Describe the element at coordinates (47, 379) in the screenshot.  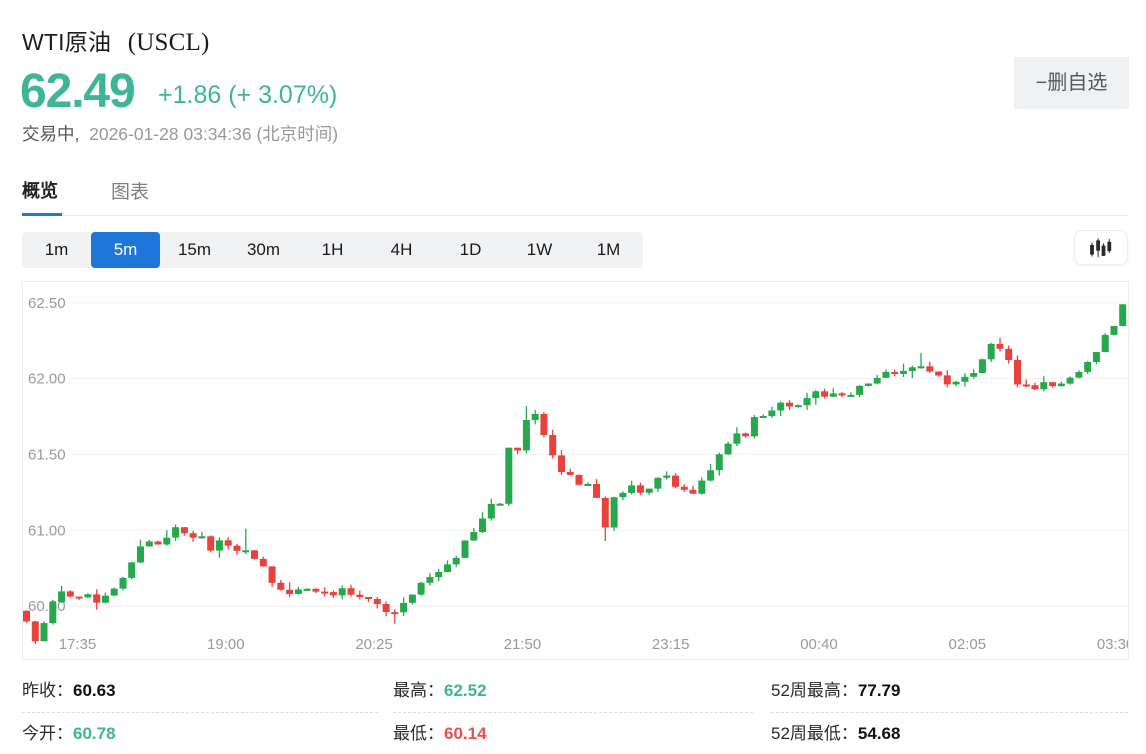
I see `svg-text: 62.00` at that location.